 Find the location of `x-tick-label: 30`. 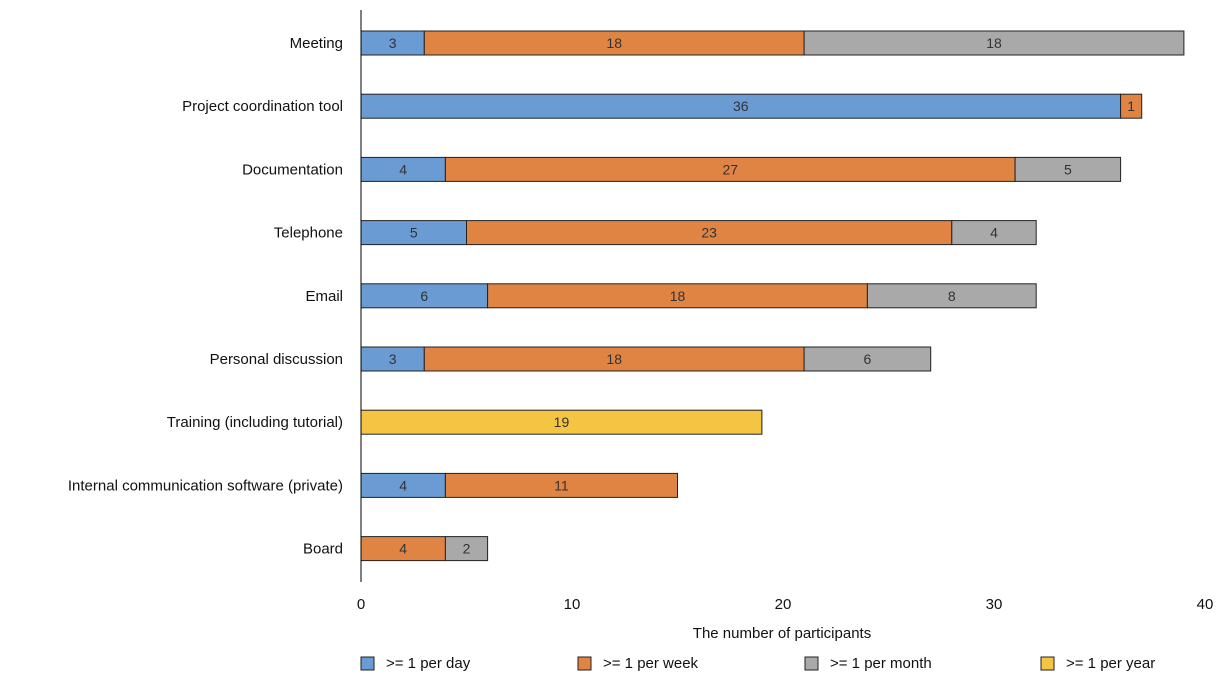

x-tick-label: 30 is located at coordinates (994, 604).